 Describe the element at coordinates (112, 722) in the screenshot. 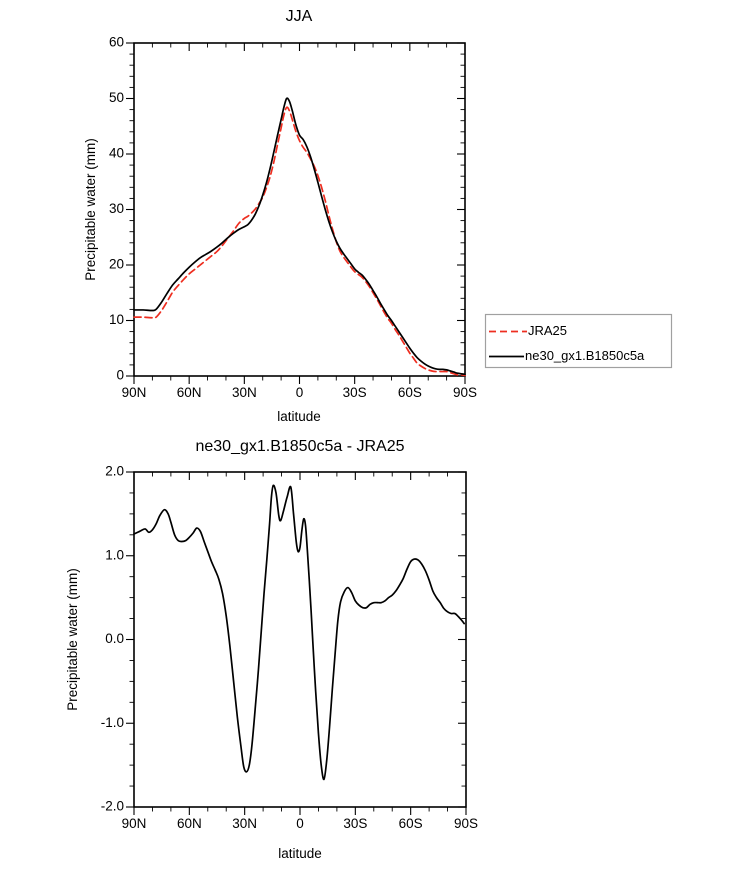

I see `y-tick-label: -1.0` at that location.